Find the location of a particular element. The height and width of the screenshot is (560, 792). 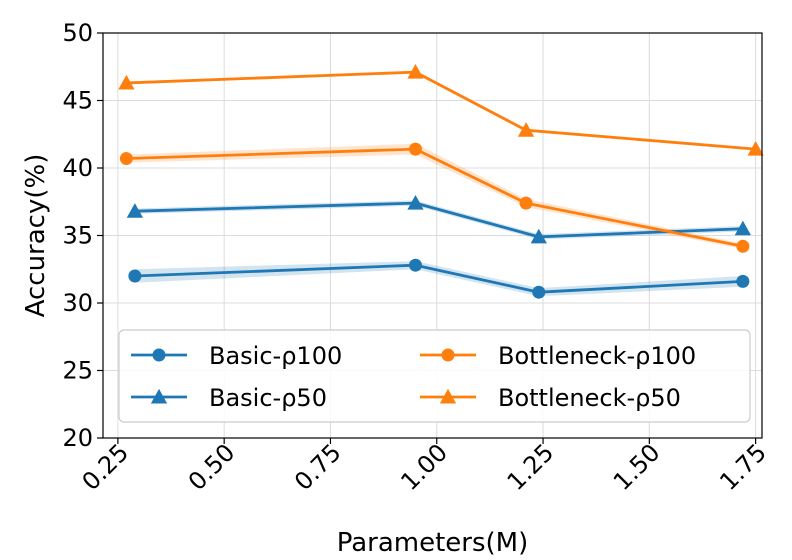

legend-entry-basic-50: Basic-ρ50 is located at coordinates (229, 398).